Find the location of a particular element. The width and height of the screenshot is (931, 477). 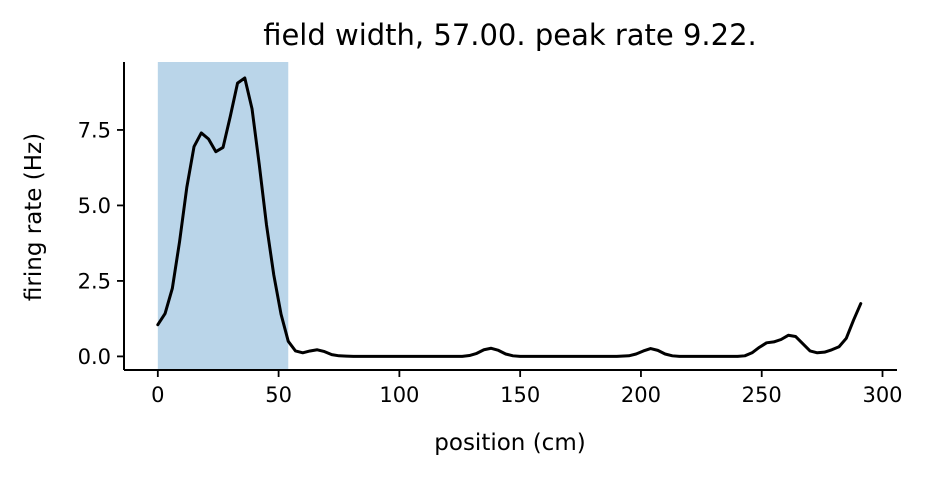

x-axis-label: position (cm) is located at coordinates (509, 443).